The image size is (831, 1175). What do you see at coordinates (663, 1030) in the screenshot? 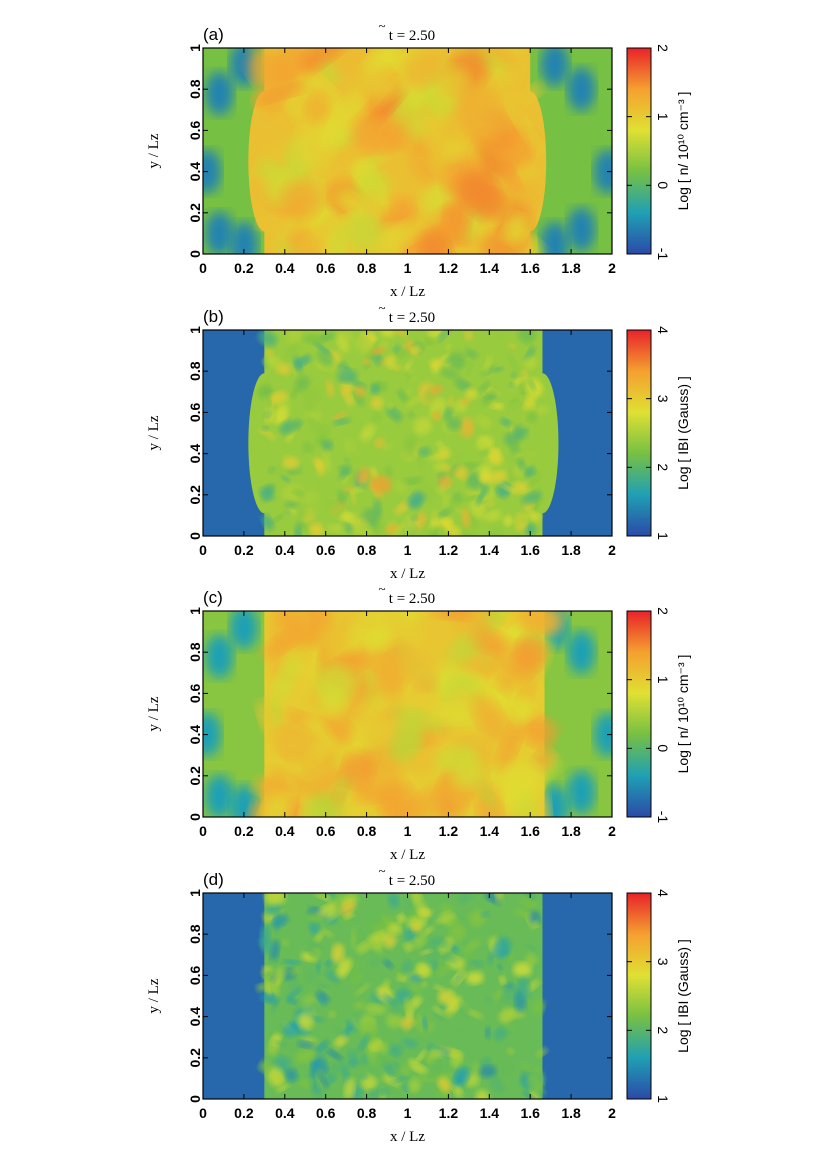
I see `colorbar-tick-label: 2` at bounding box center [663, 1030].